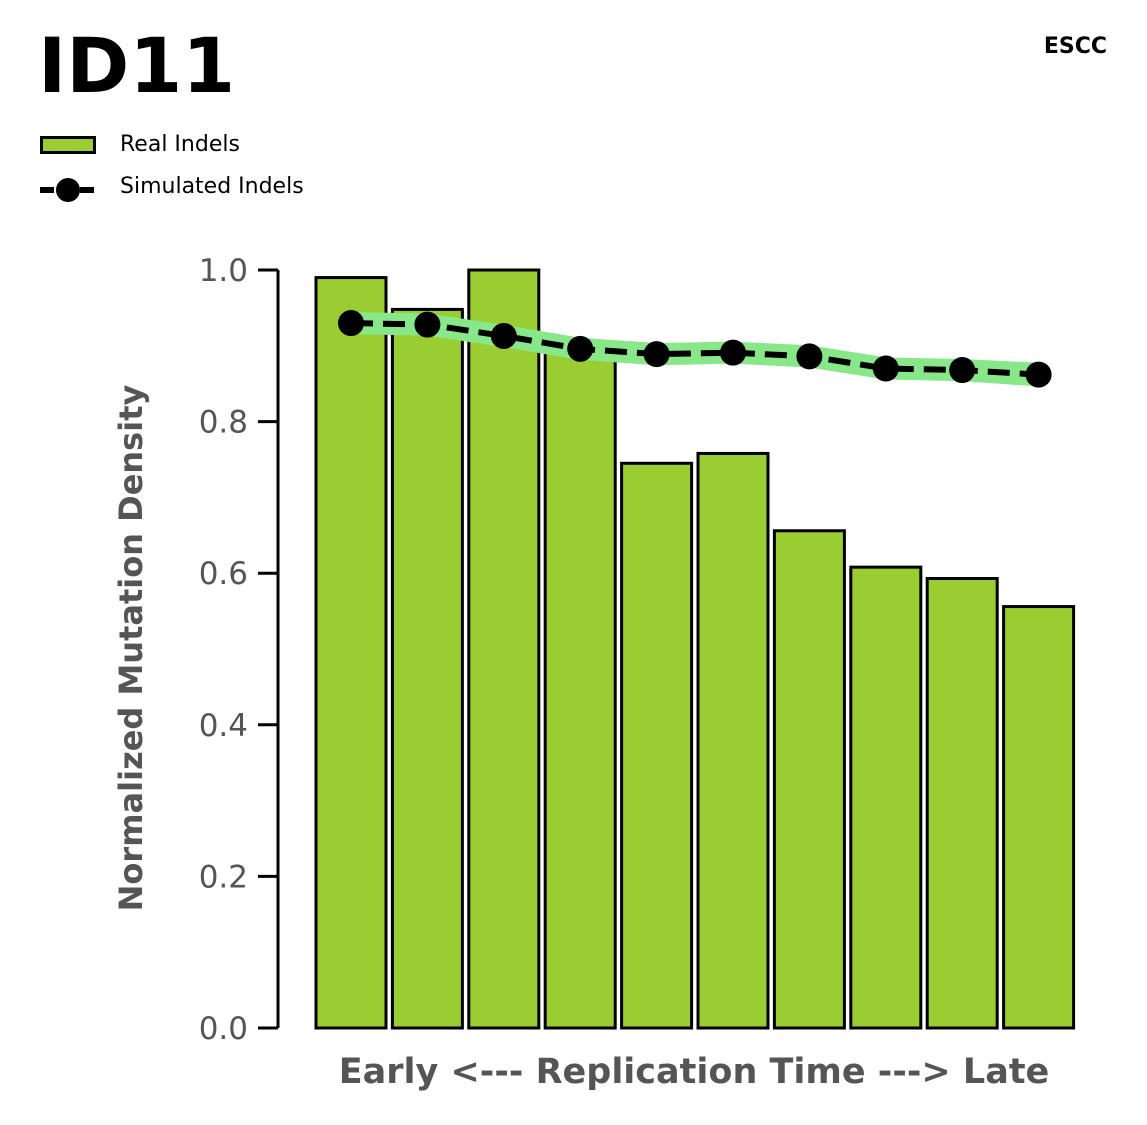  I want to click on legend-swatch-real, so click(68, 145).